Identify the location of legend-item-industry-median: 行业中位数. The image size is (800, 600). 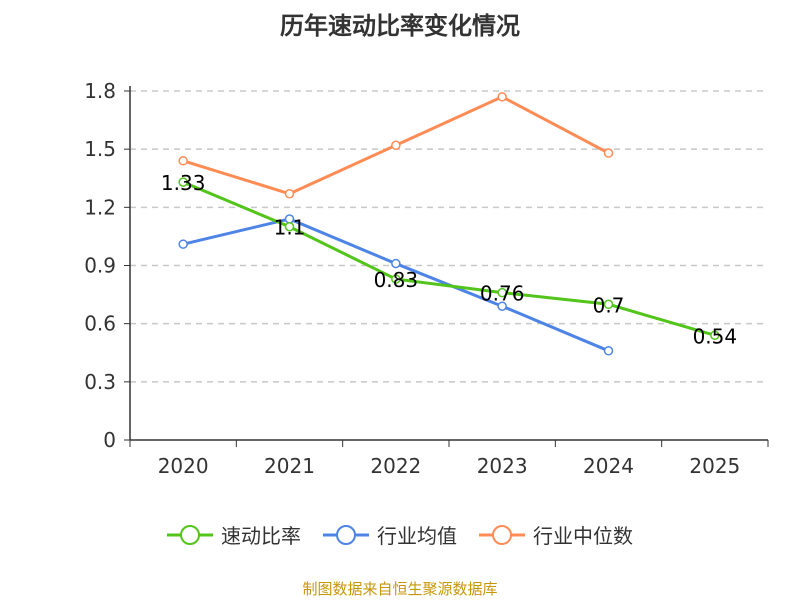
(556, 534).